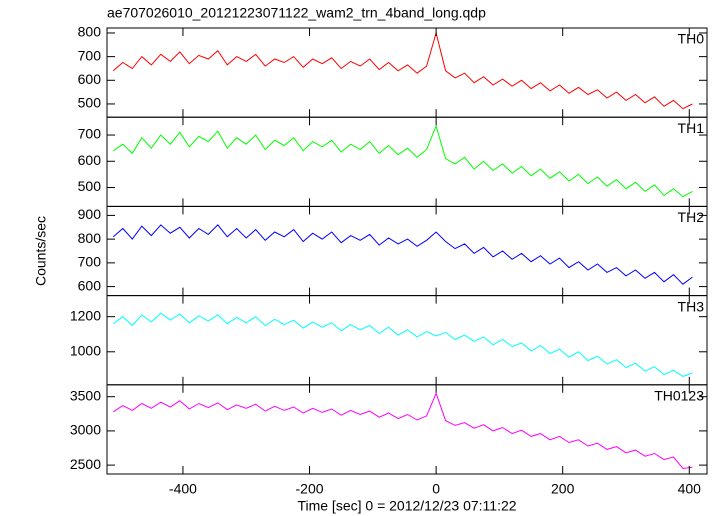 The image size is (718, 516). I want to click on x-tick-label: 0, so click(436, 489).